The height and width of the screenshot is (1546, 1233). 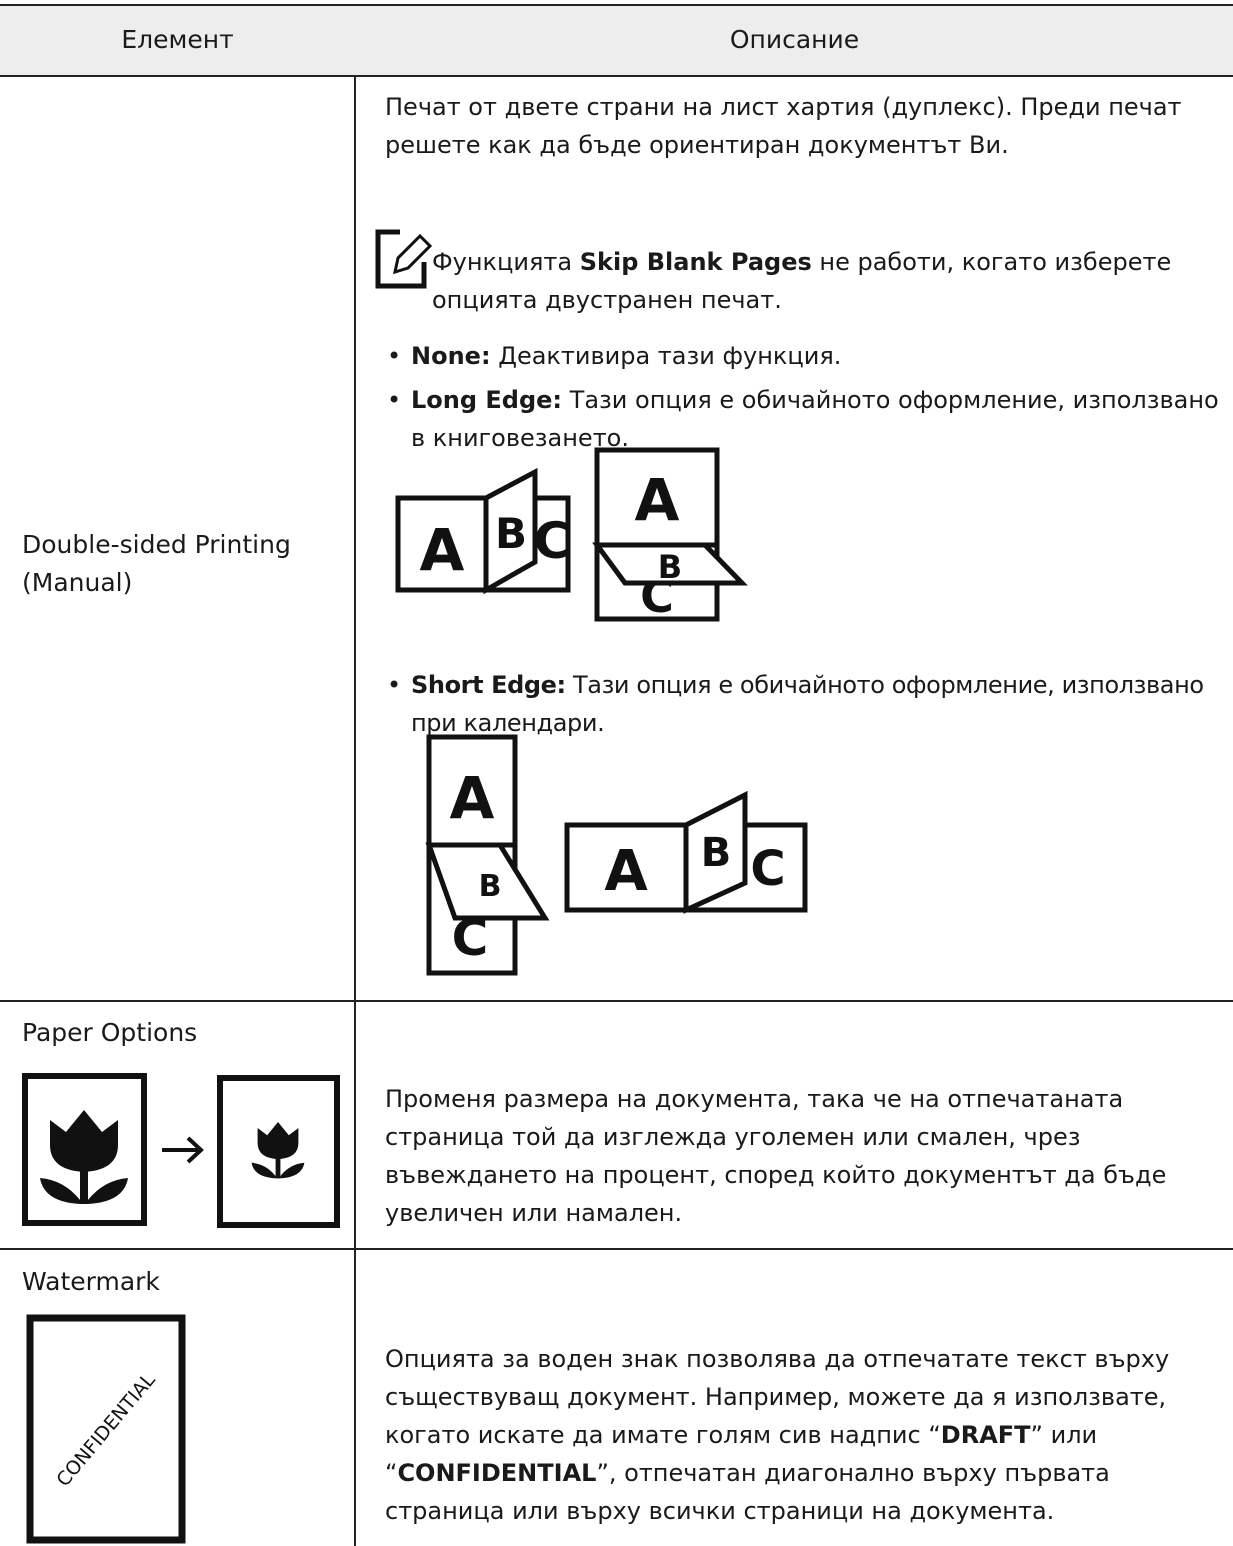 What do you see at coordinates (741, 1454) in the screenshot?
I see `text: ” или “` at bounding box center [741, 1454].